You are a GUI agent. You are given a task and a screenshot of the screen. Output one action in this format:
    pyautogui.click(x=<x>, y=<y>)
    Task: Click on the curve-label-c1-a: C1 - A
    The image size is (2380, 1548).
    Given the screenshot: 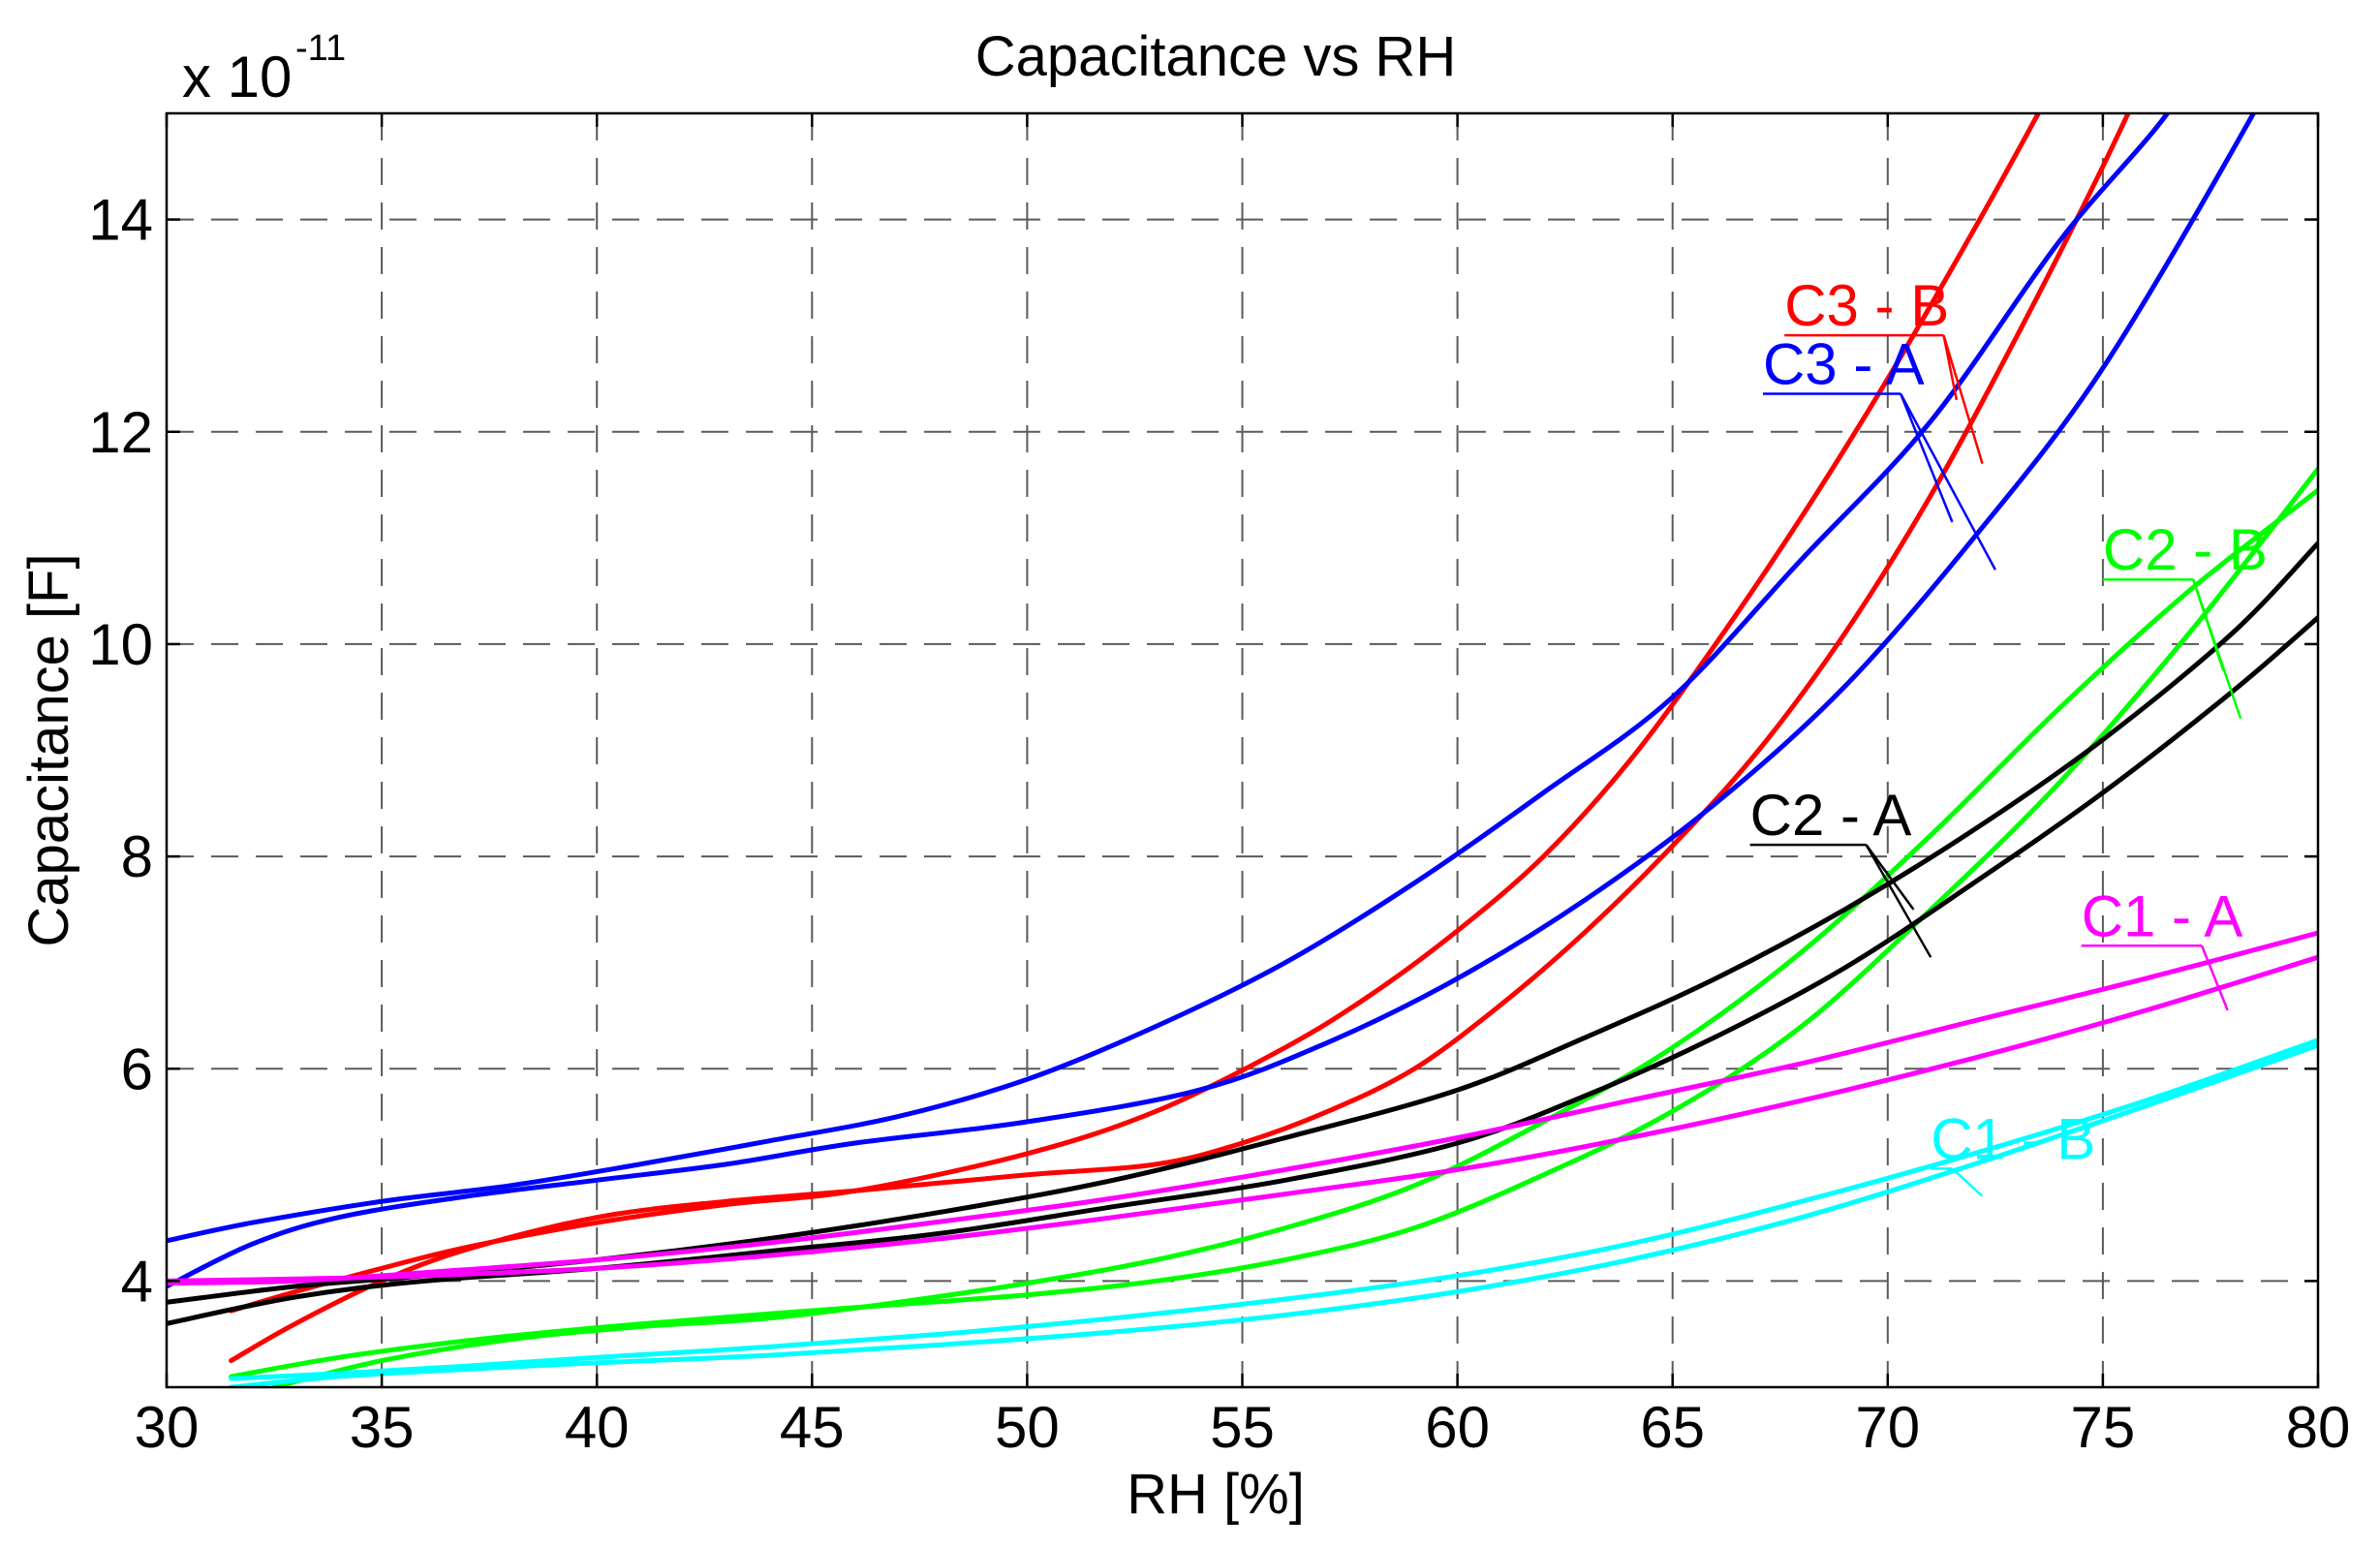 What is the action you would take?
    pyautogui.click(x=2163, y=916)
    